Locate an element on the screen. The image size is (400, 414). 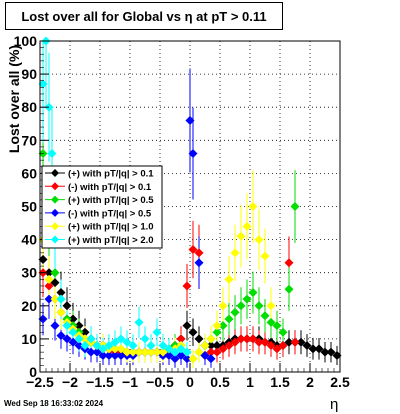
y-tick-label: 90 is located at coordinates (29, 74).